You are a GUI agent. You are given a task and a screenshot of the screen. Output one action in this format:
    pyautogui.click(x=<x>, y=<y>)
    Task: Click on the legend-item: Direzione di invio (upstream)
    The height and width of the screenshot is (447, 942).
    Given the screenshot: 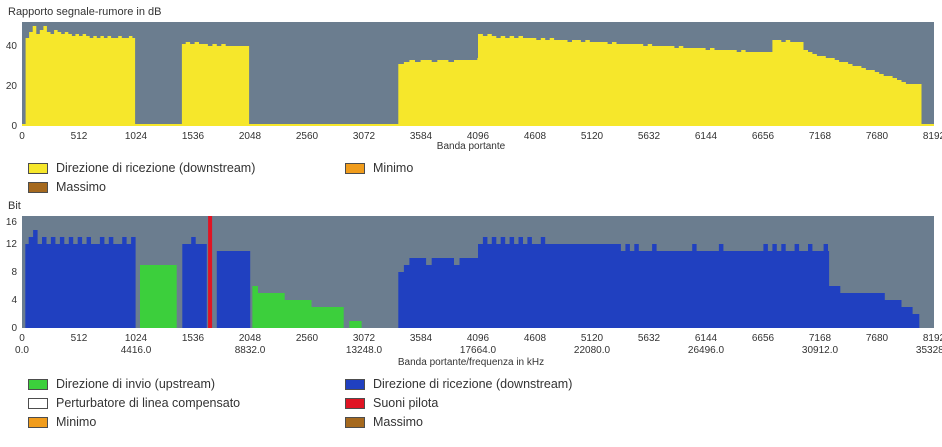 What is the action you would take?
    pyautogui.click(x=186, y=384)
    